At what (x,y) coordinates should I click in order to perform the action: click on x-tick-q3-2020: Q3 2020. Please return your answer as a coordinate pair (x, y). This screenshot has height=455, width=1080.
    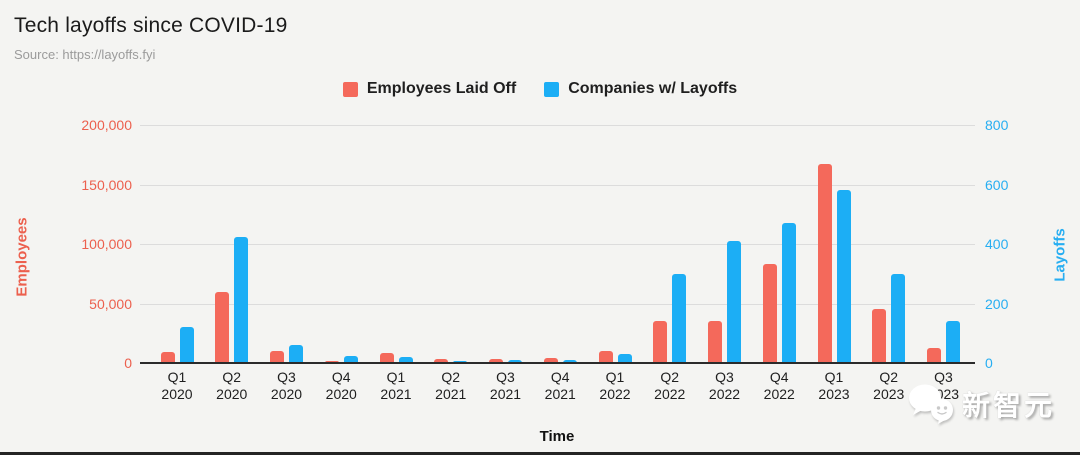
    Looking at the image, I should click on (286, 385).